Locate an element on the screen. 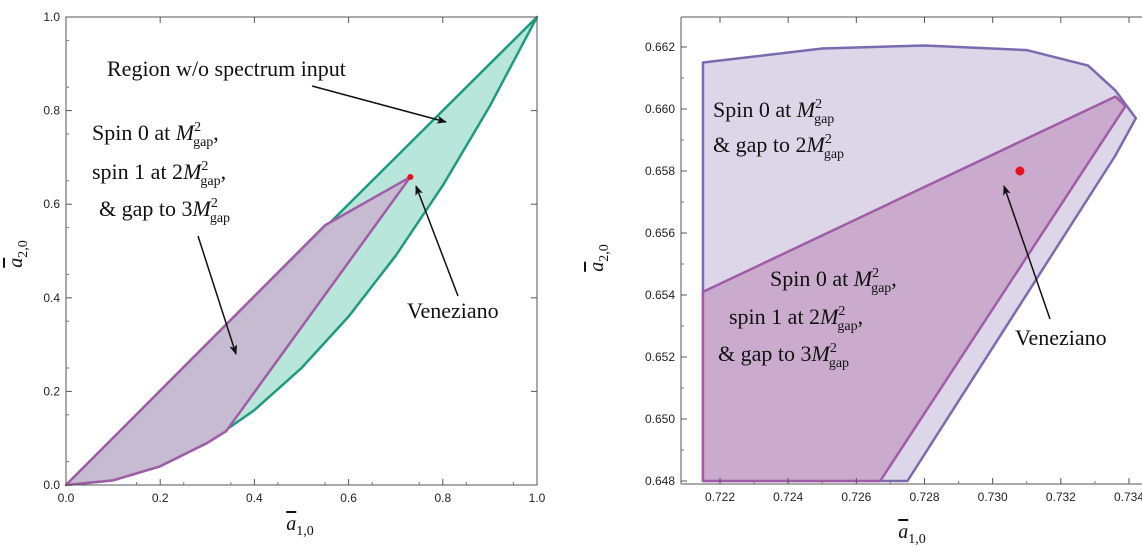  annotation-right-spin-line-3: & gap to 3M2 gap is located at coordinates (783, 356).